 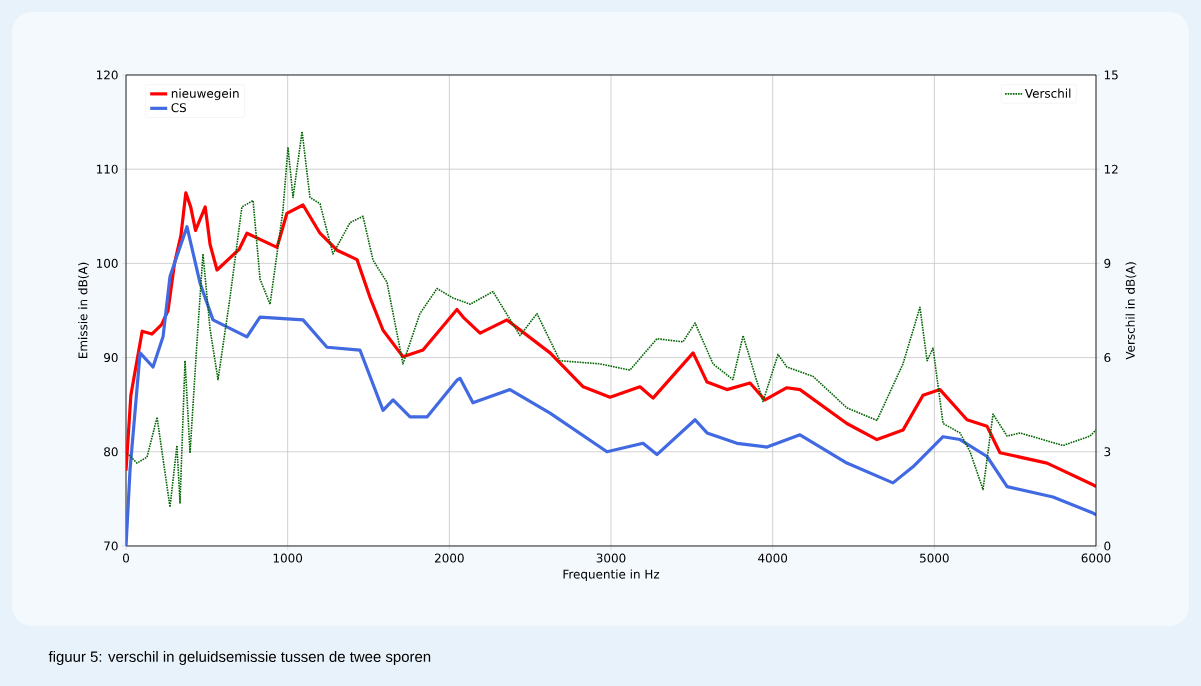 I want to click on x-tick-label: 2000, so click(x=449, y=558).